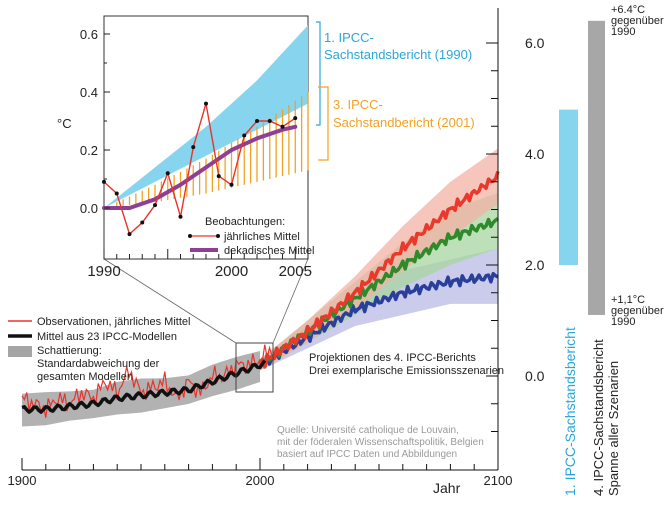 Image resolution: width=669 pixels, height=505 pixels. Describe the element at coordinates (535, 265) in the screenshot. I see `y-tick-label: 2.0` at that location.